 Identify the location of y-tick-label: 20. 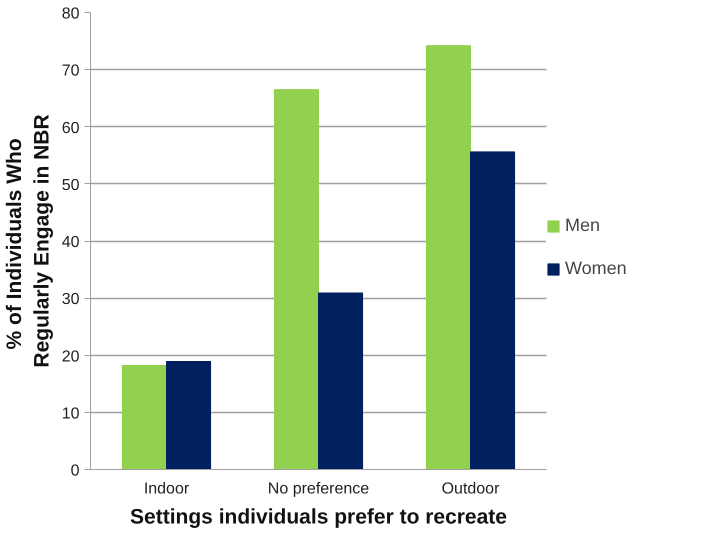
(71, 357).